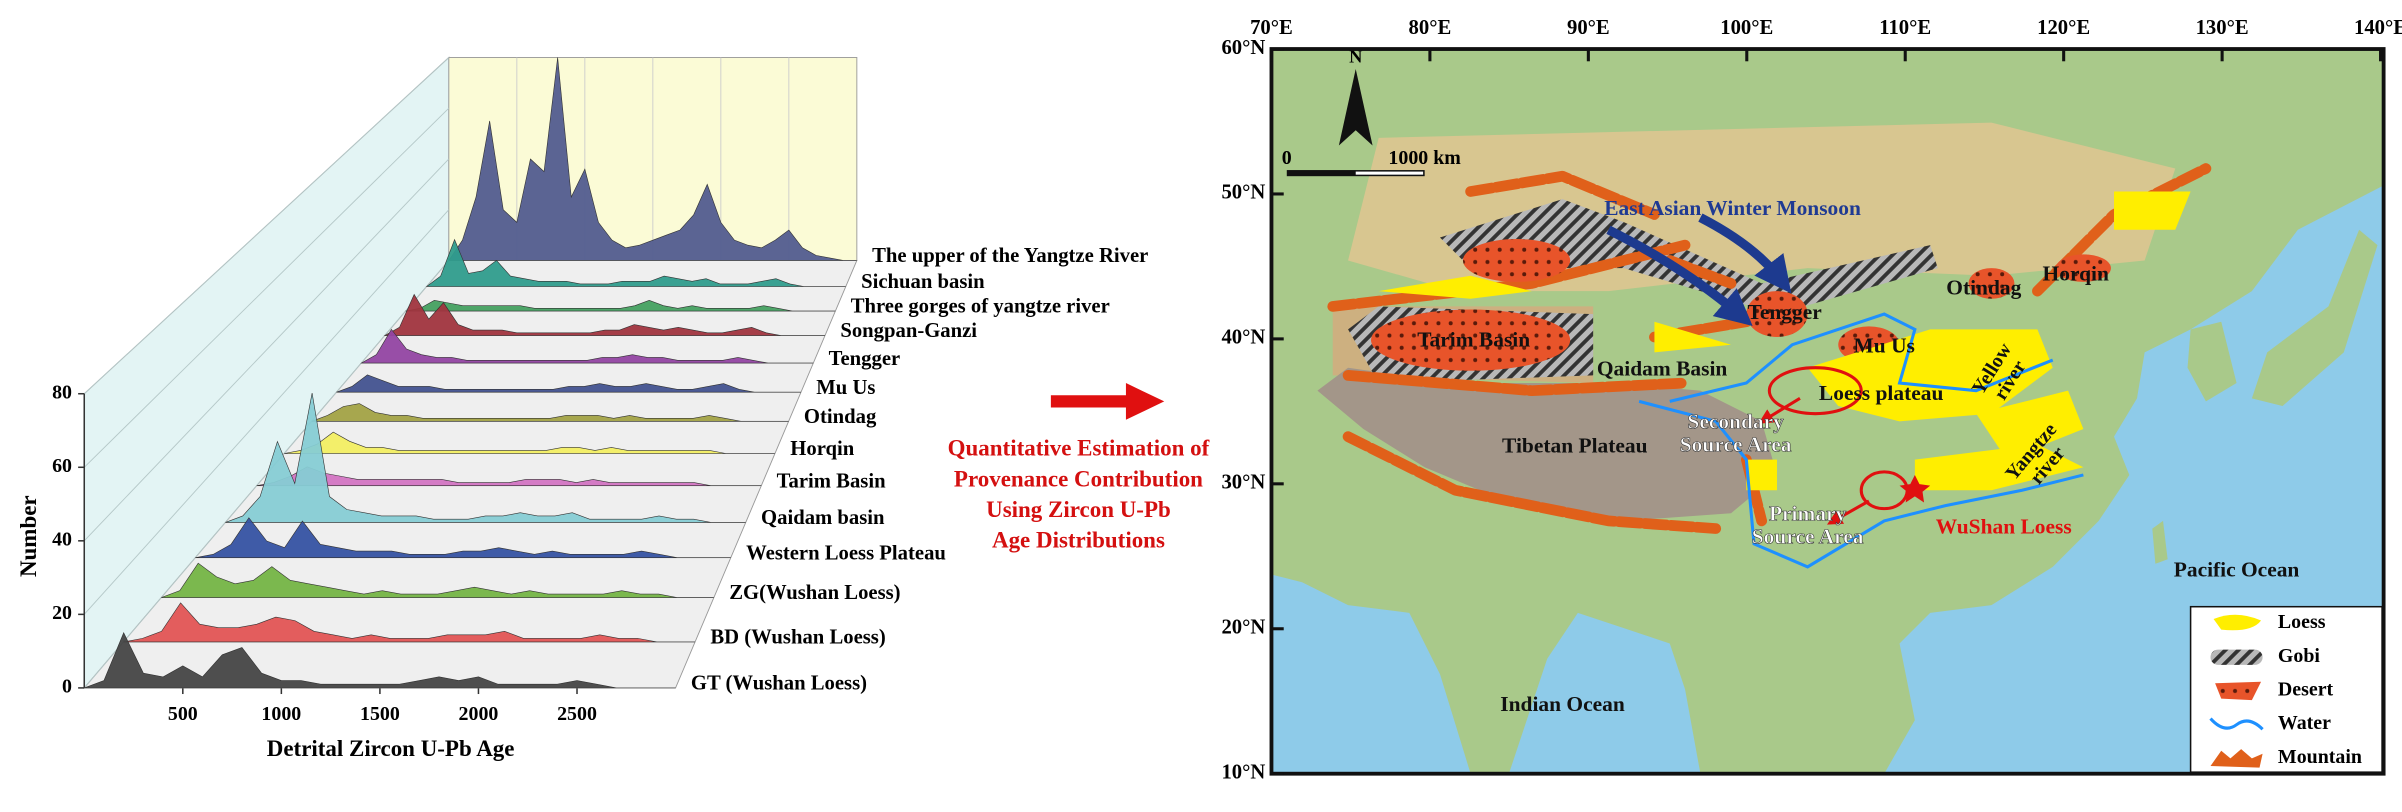 This screenshot has width=2402, height=812. Describe the element at coordinates (1785, 312) in the screenshot. I see `map-label: Tengger` at that location.